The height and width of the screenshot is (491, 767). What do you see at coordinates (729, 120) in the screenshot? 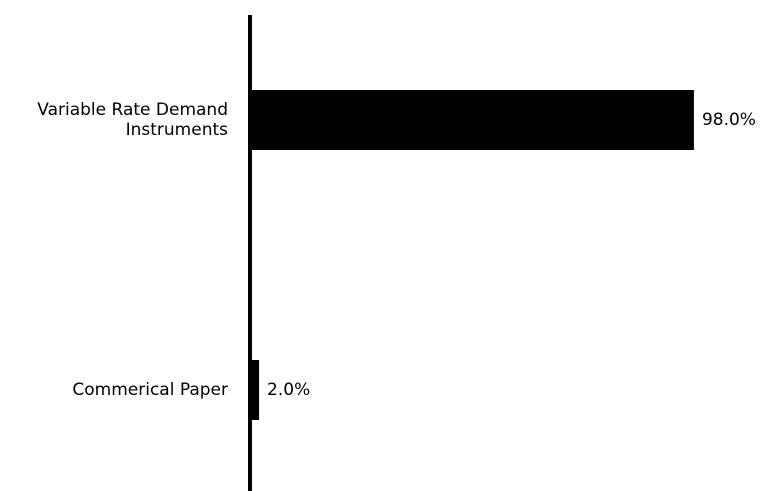
I see `data-label-0: 98.0%` at bounding box center [729, 120].